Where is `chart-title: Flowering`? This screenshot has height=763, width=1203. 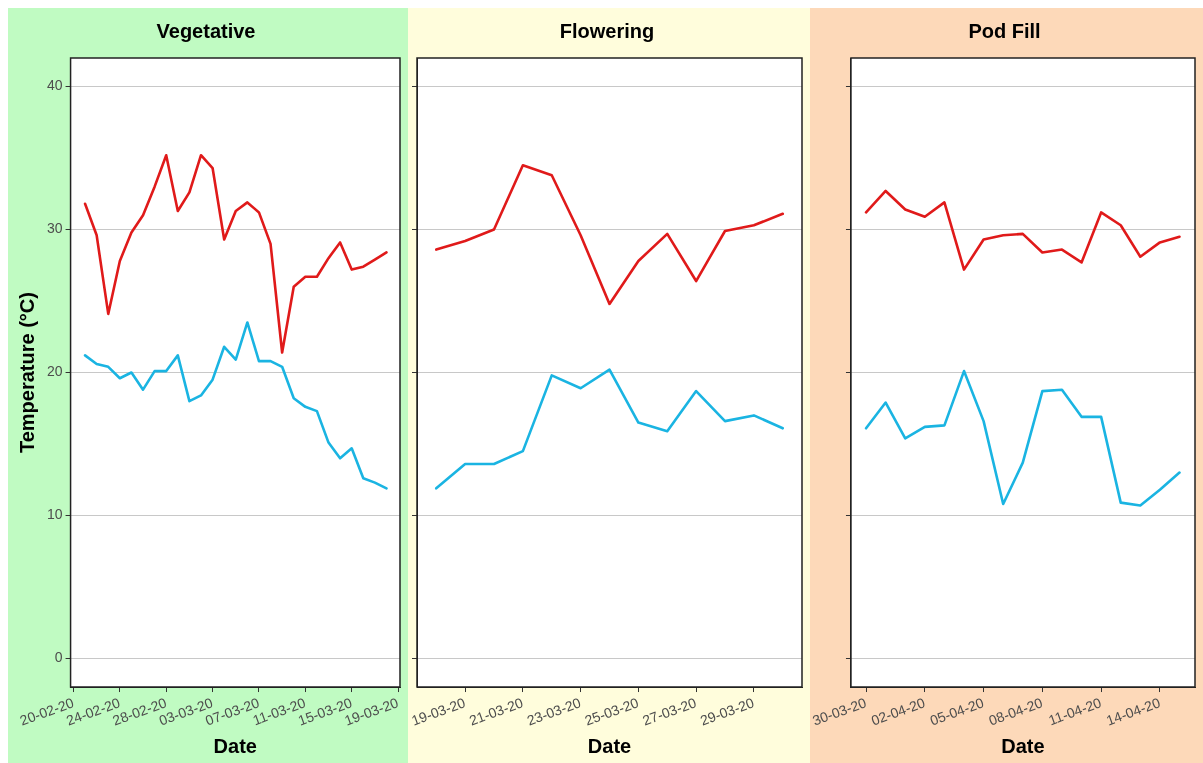 chart-title: Flowering is located at coordinates (607, 30).